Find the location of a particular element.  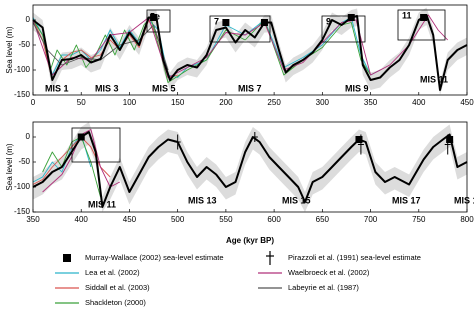

annotation: MIS 19 is located at coordinates (464, 200).